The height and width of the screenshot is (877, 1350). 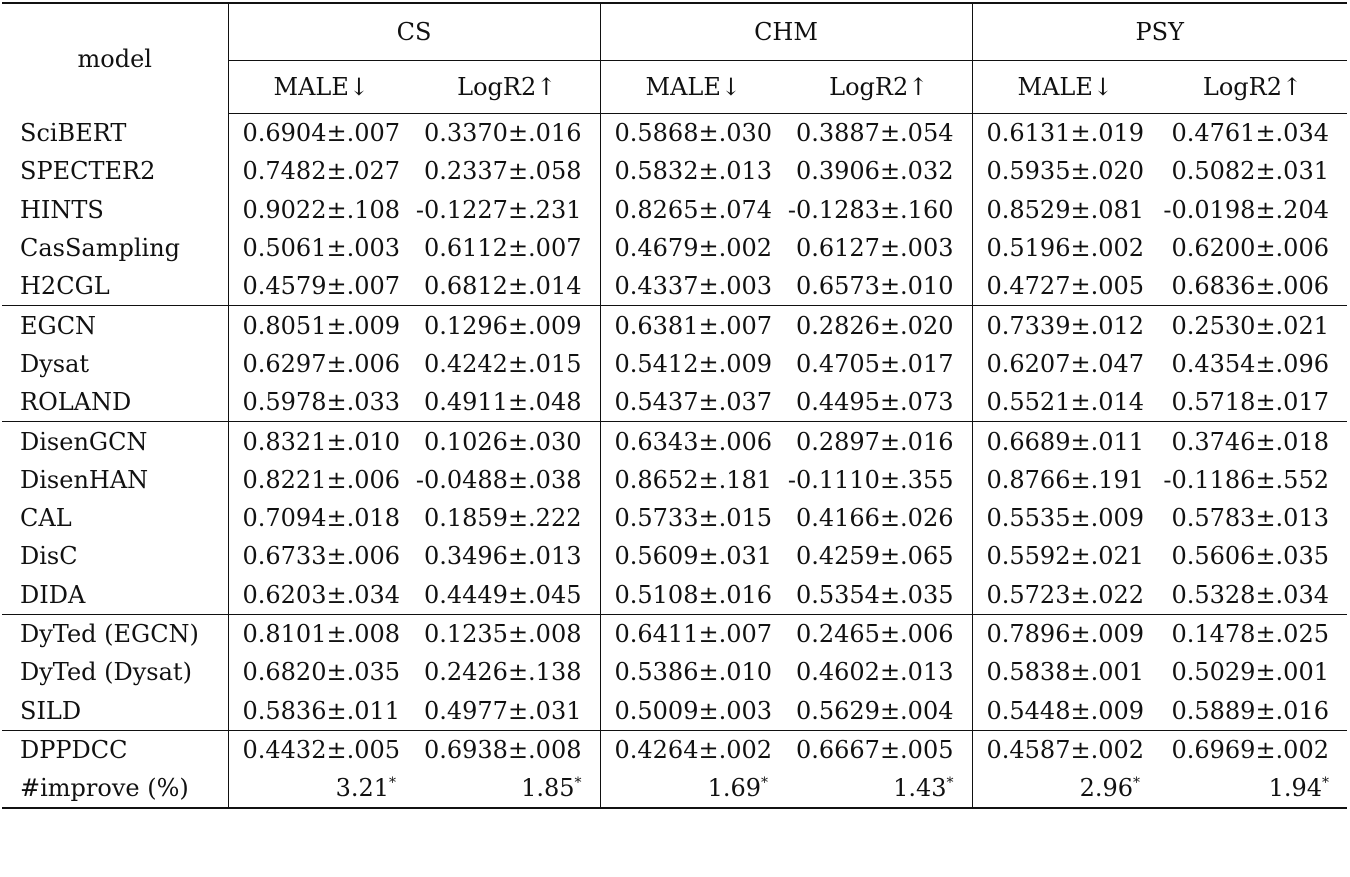 I want to click on model-name: H2CGL, so click(x=65, y=286).